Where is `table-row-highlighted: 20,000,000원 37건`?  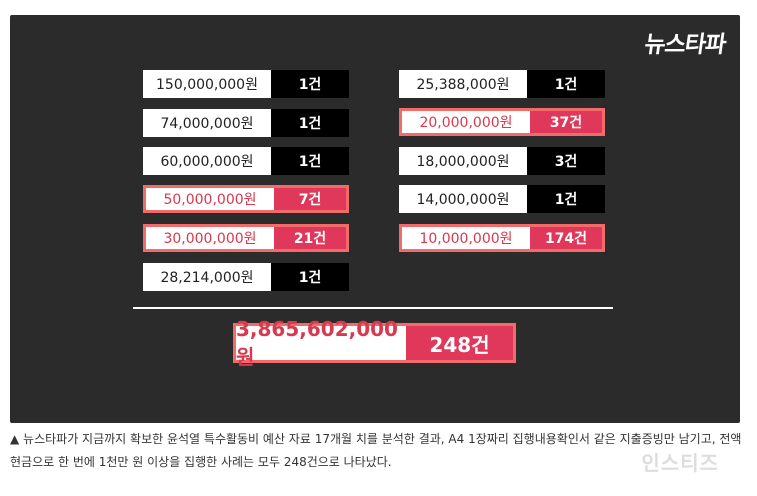
table-row-highlighted: 20,000,000원 37건 is located at coordinates (502, 122).